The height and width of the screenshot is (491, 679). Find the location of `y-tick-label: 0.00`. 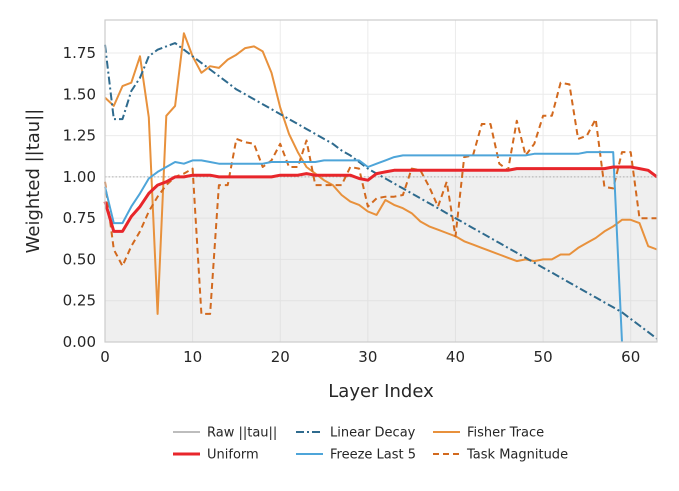

y-tick-label: 0.00 is located at coordinates (79, 342).